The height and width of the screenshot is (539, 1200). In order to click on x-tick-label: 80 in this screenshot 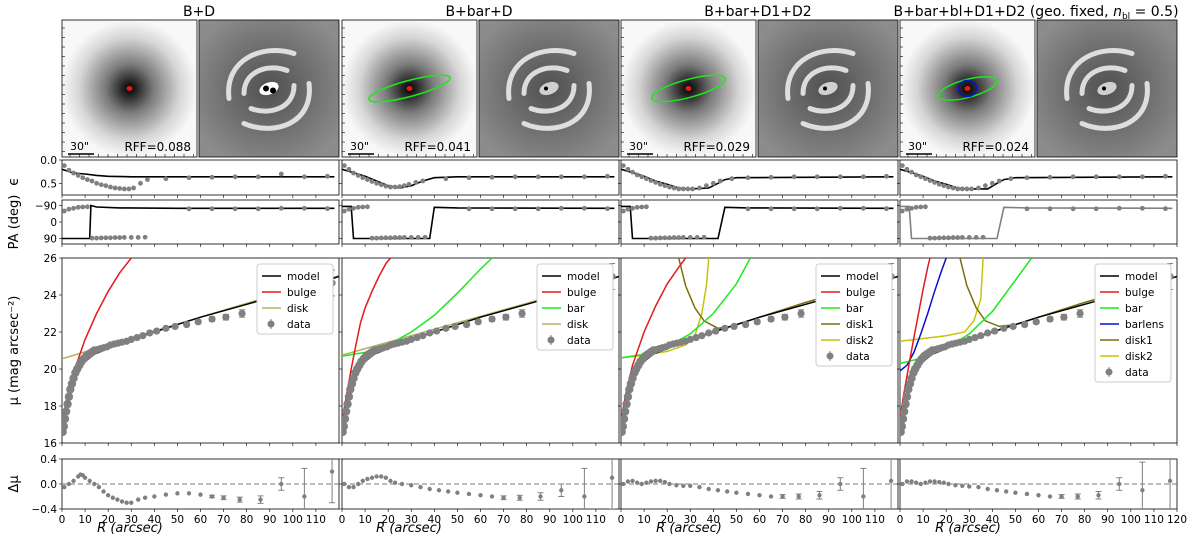, I will do `click(246, 520)`.